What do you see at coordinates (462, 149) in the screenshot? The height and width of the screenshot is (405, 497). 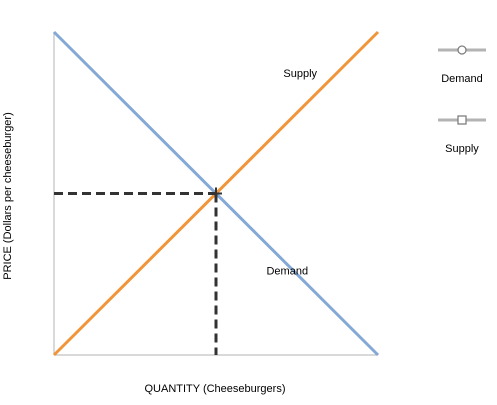 I see `legend-label-supply: Supply` at bounding box center [462, 149].